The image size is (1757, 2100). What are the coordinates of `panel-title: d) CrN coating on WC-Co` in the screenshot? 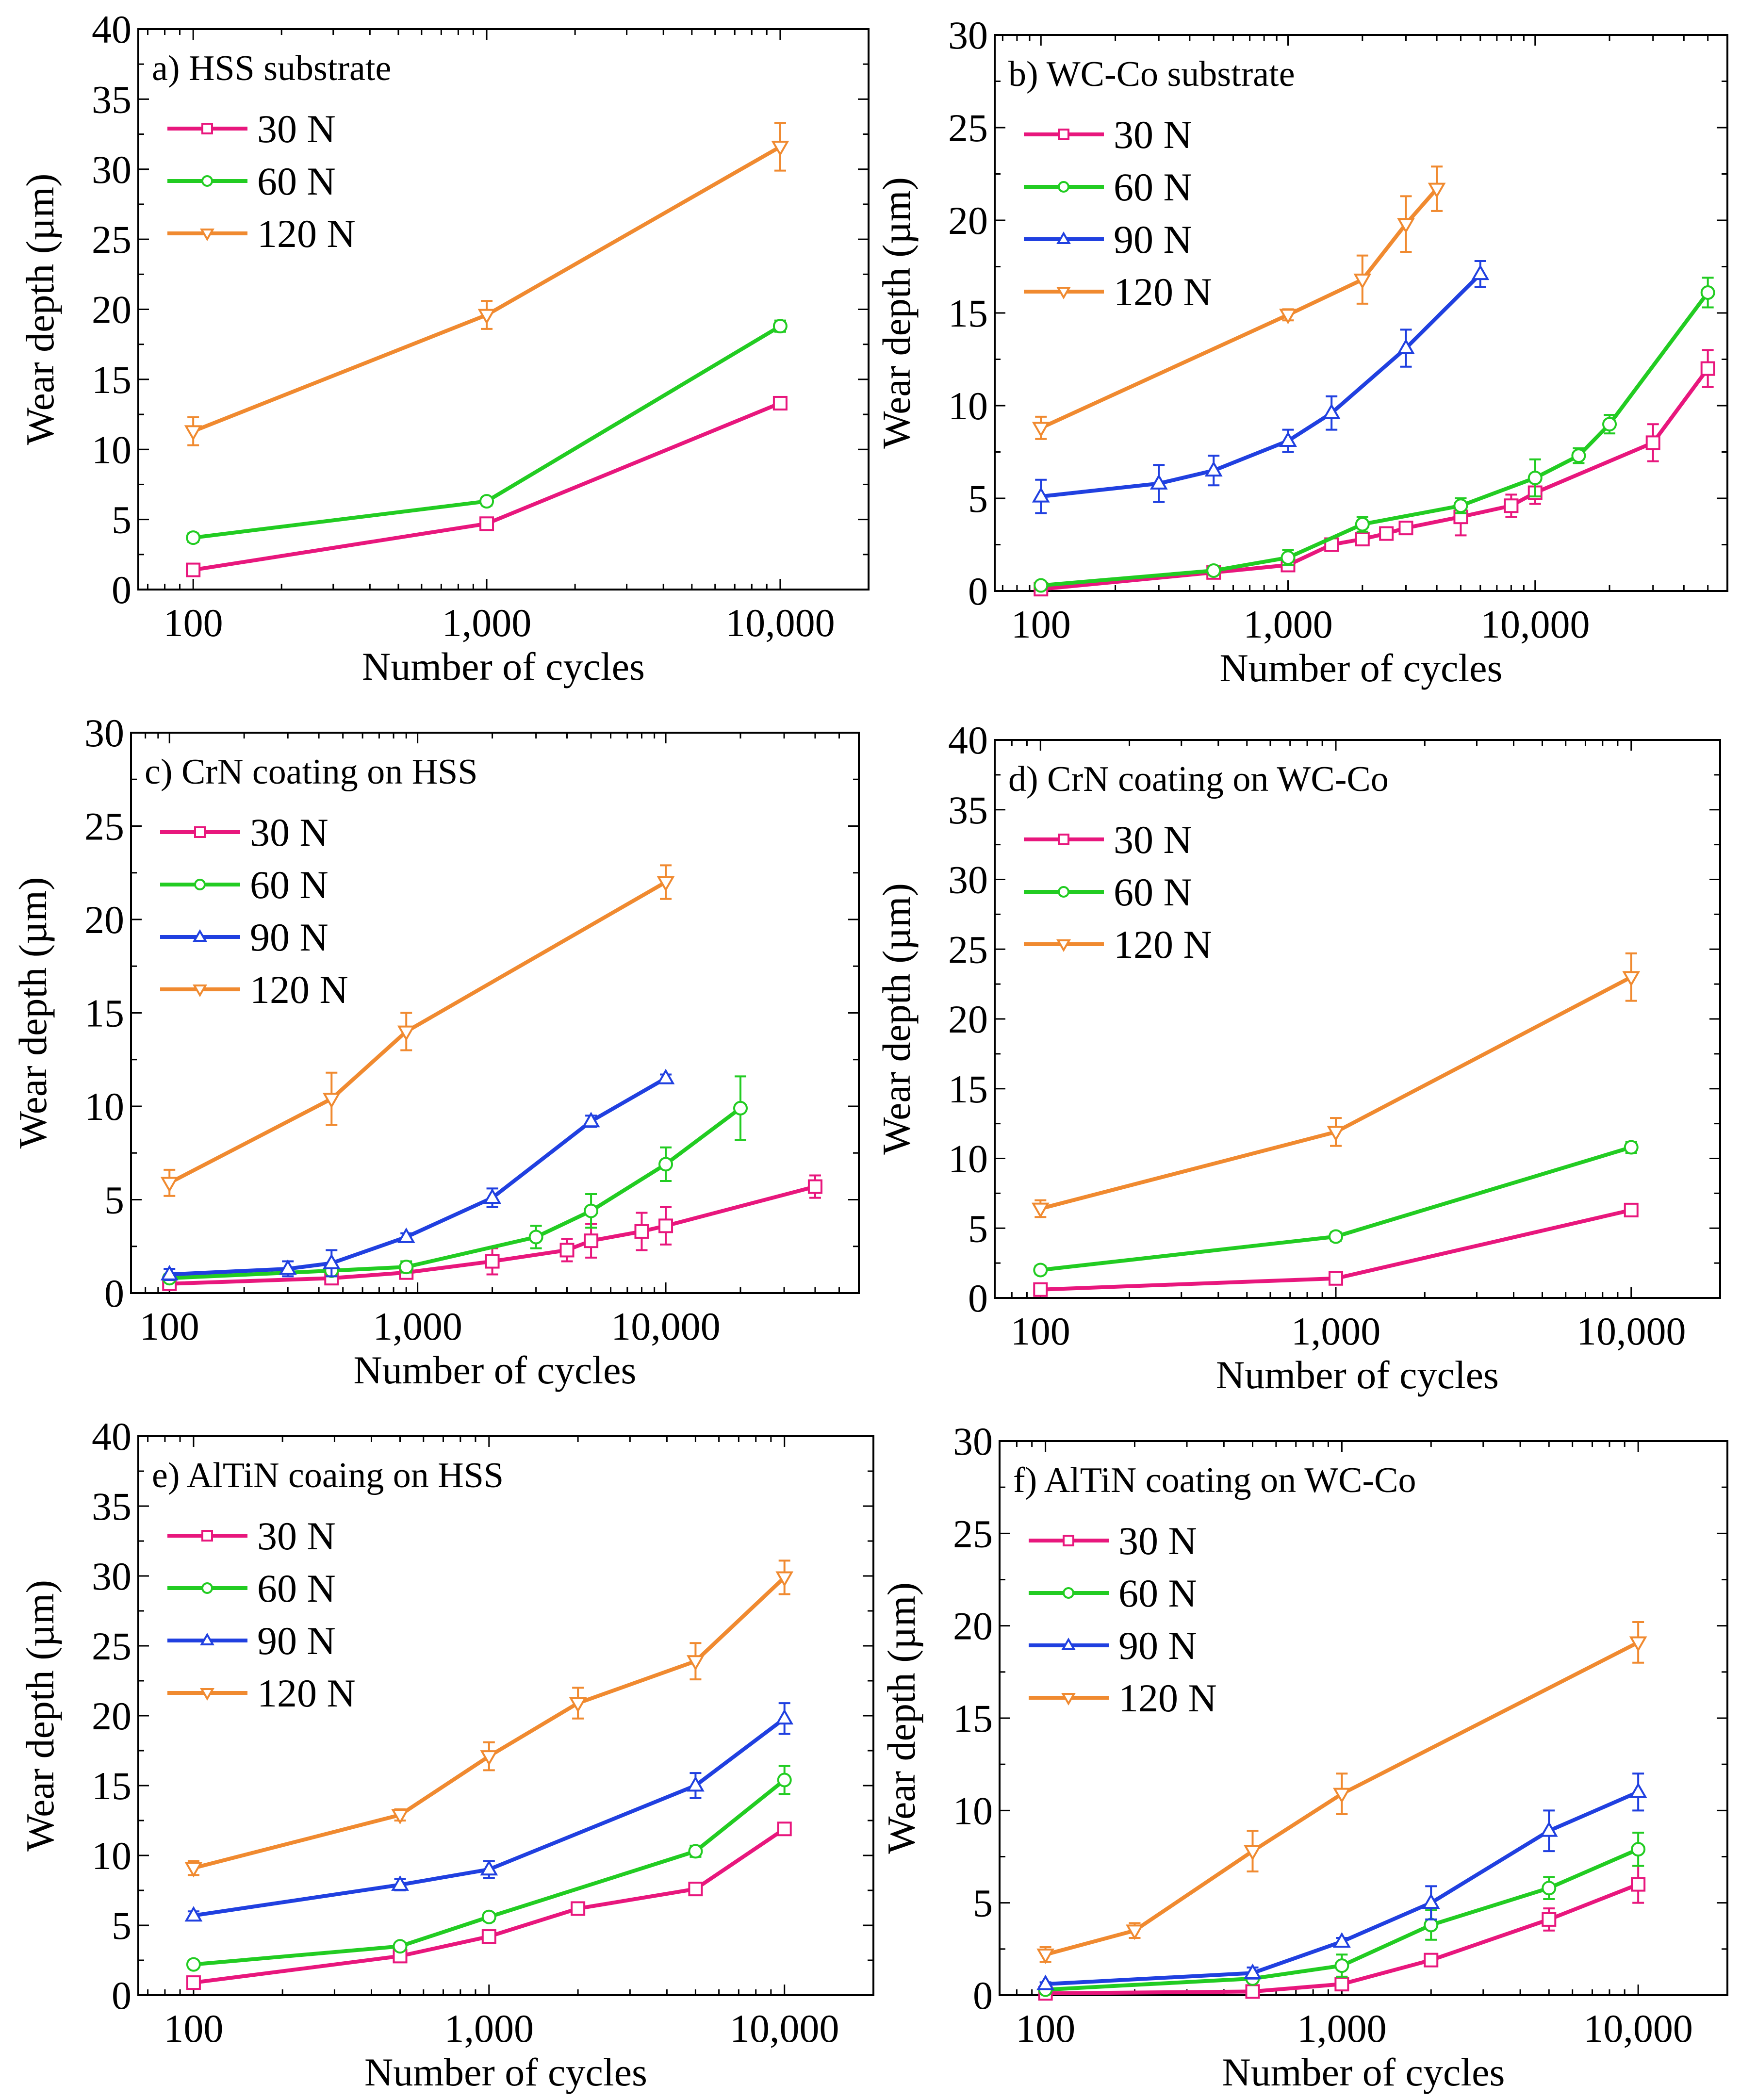 It's located at (1198, 779).